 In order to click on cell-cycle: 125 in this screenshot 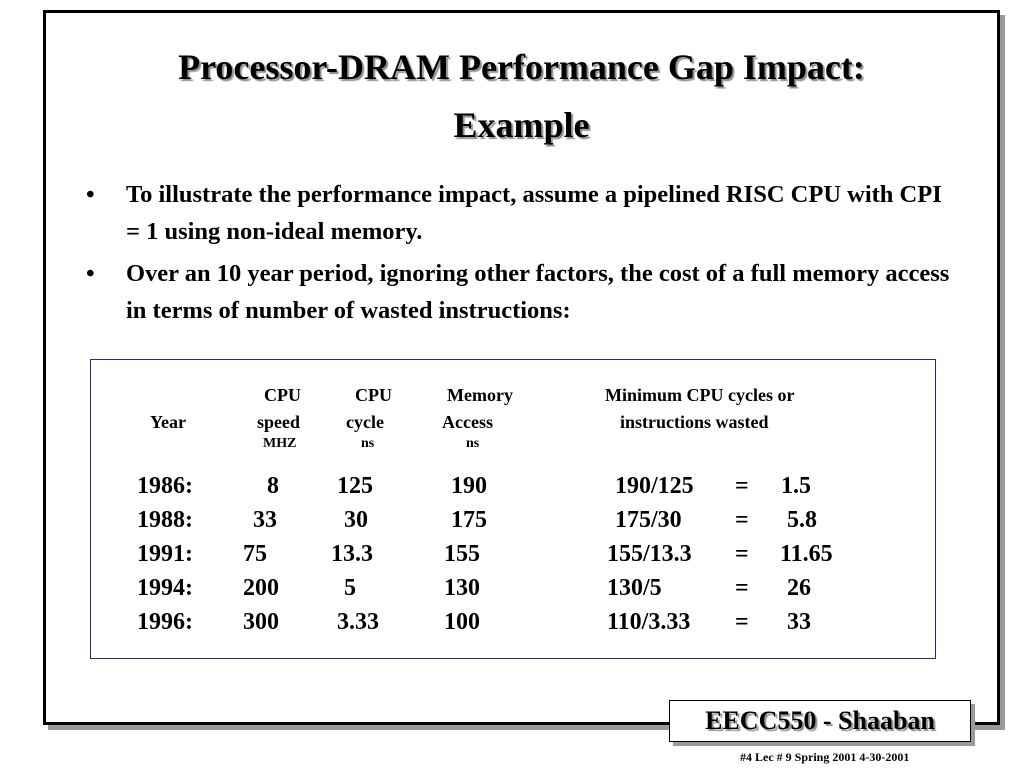, I will do `click(355, 486)`.